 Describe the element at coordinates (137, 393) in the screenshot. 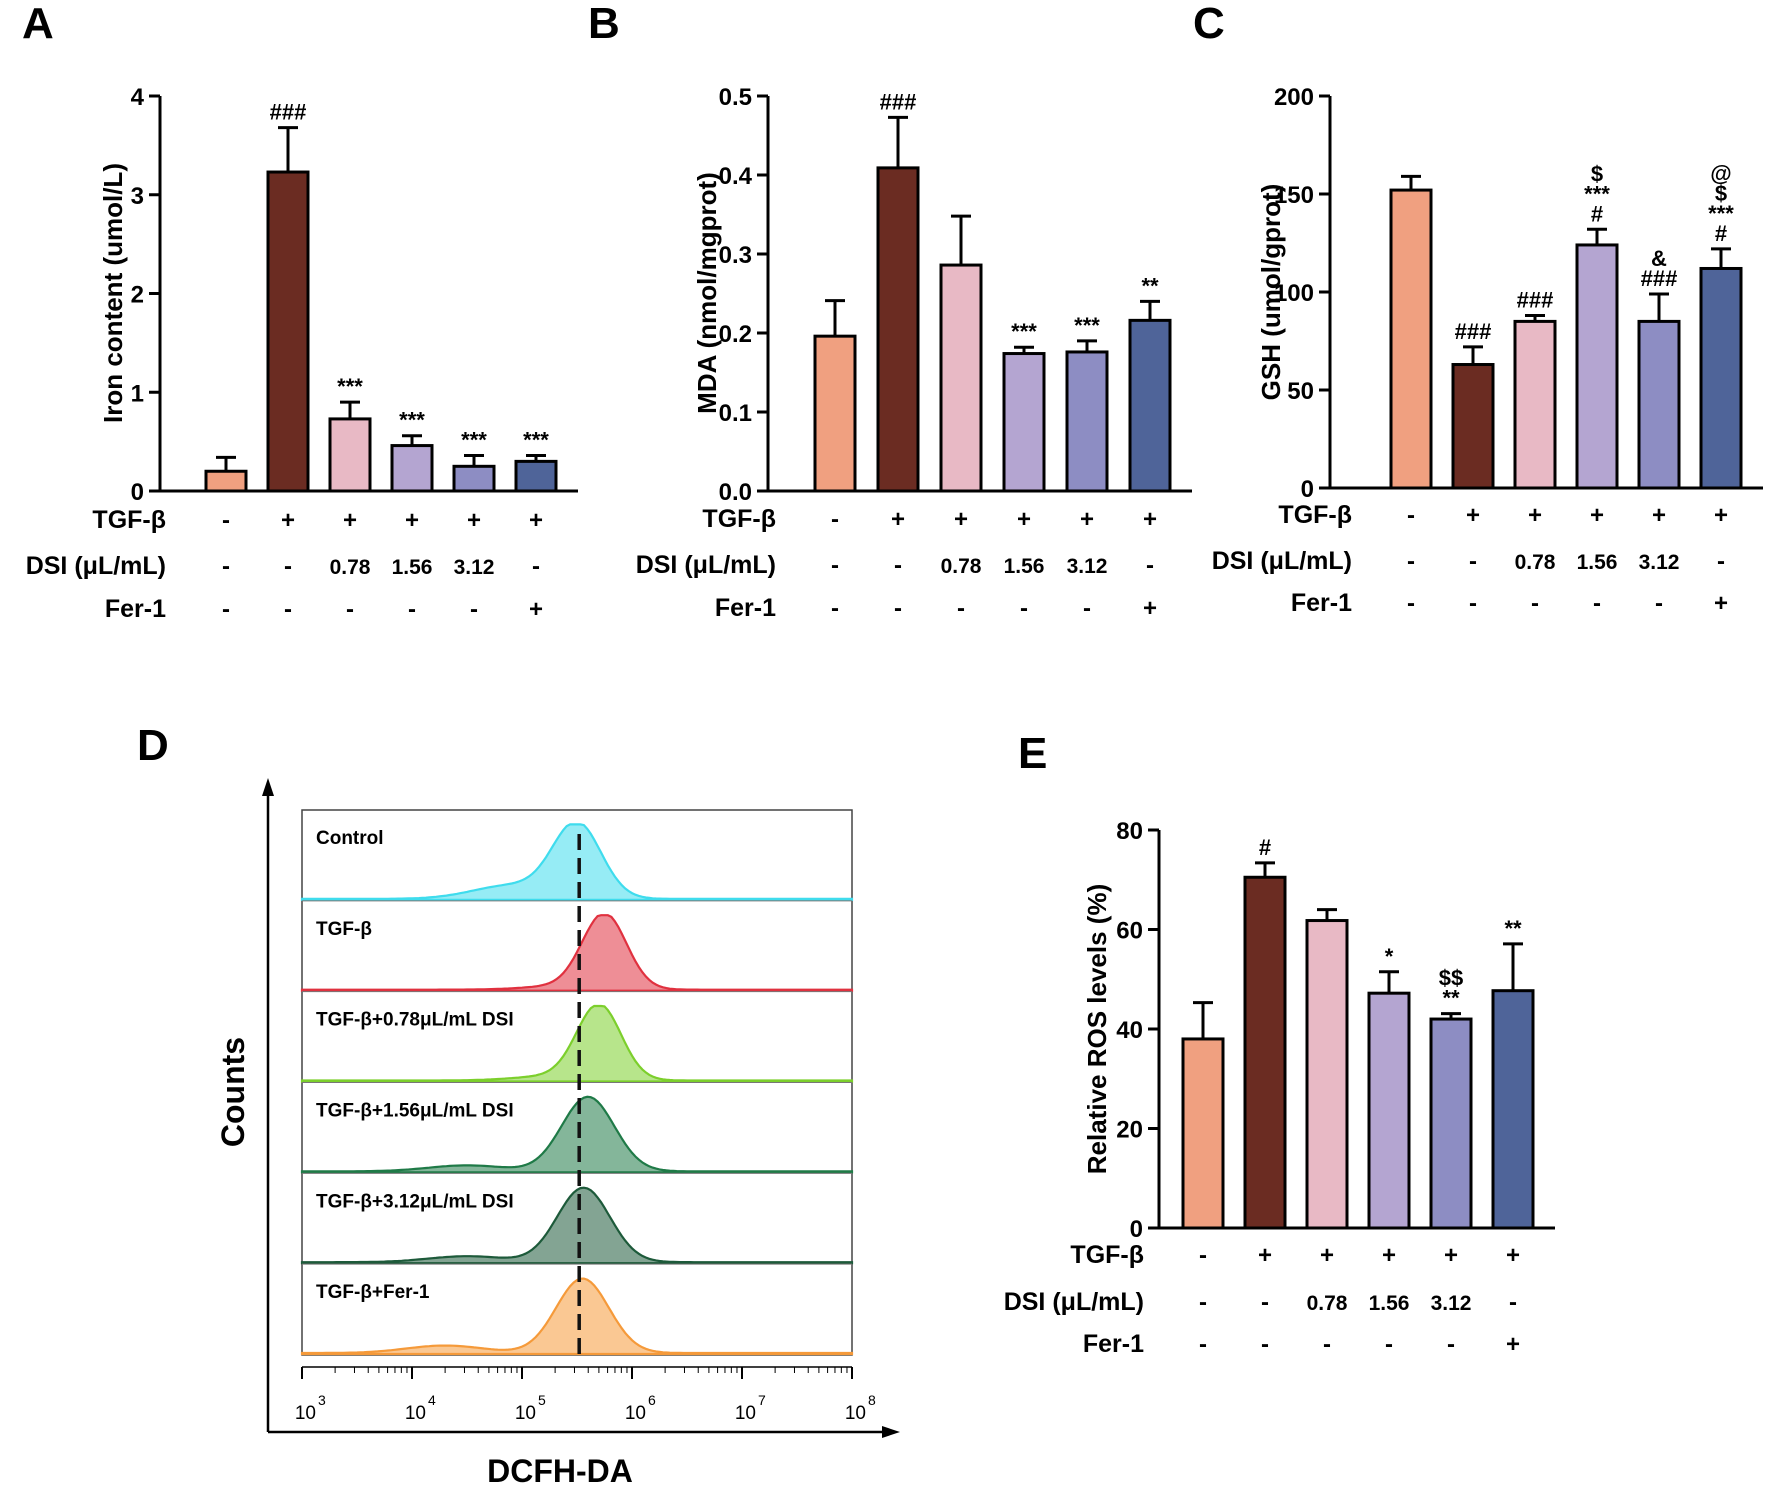

I see `y-tick-label: 1` at that location.